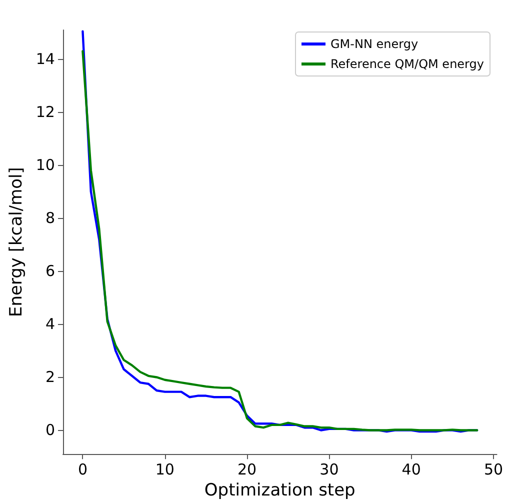  Describe the element at coordinates (164, 469) in the screenshot. I see `x-tick-label: 10` at that location.